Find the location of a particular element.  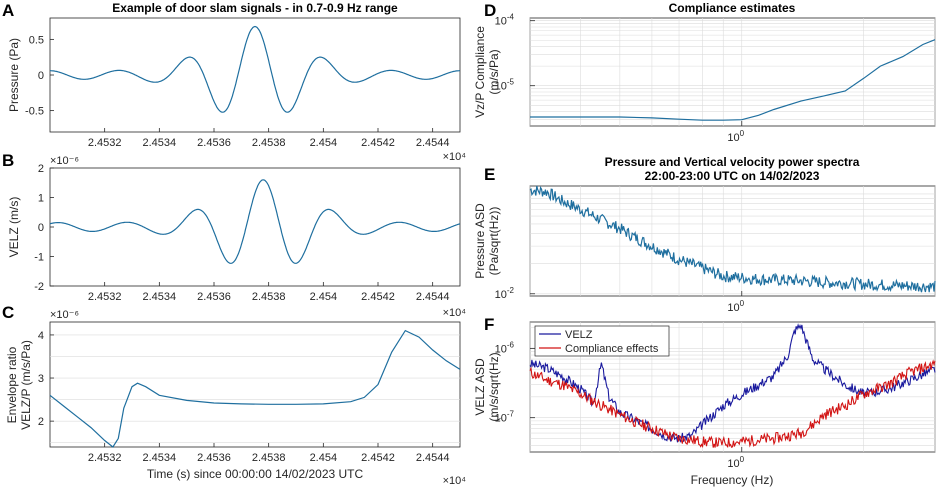

panel-f-ylabel-line1: VELZ ASD is located at coordinates (480, 387).